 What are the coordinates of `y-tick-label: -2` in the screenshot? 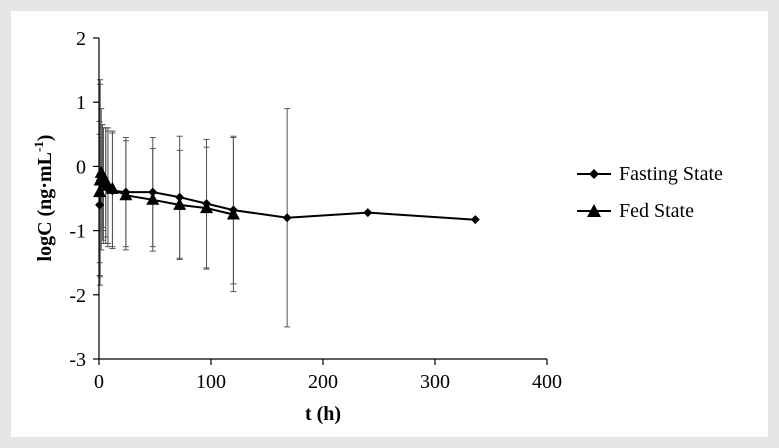 It's located at (77, 296).